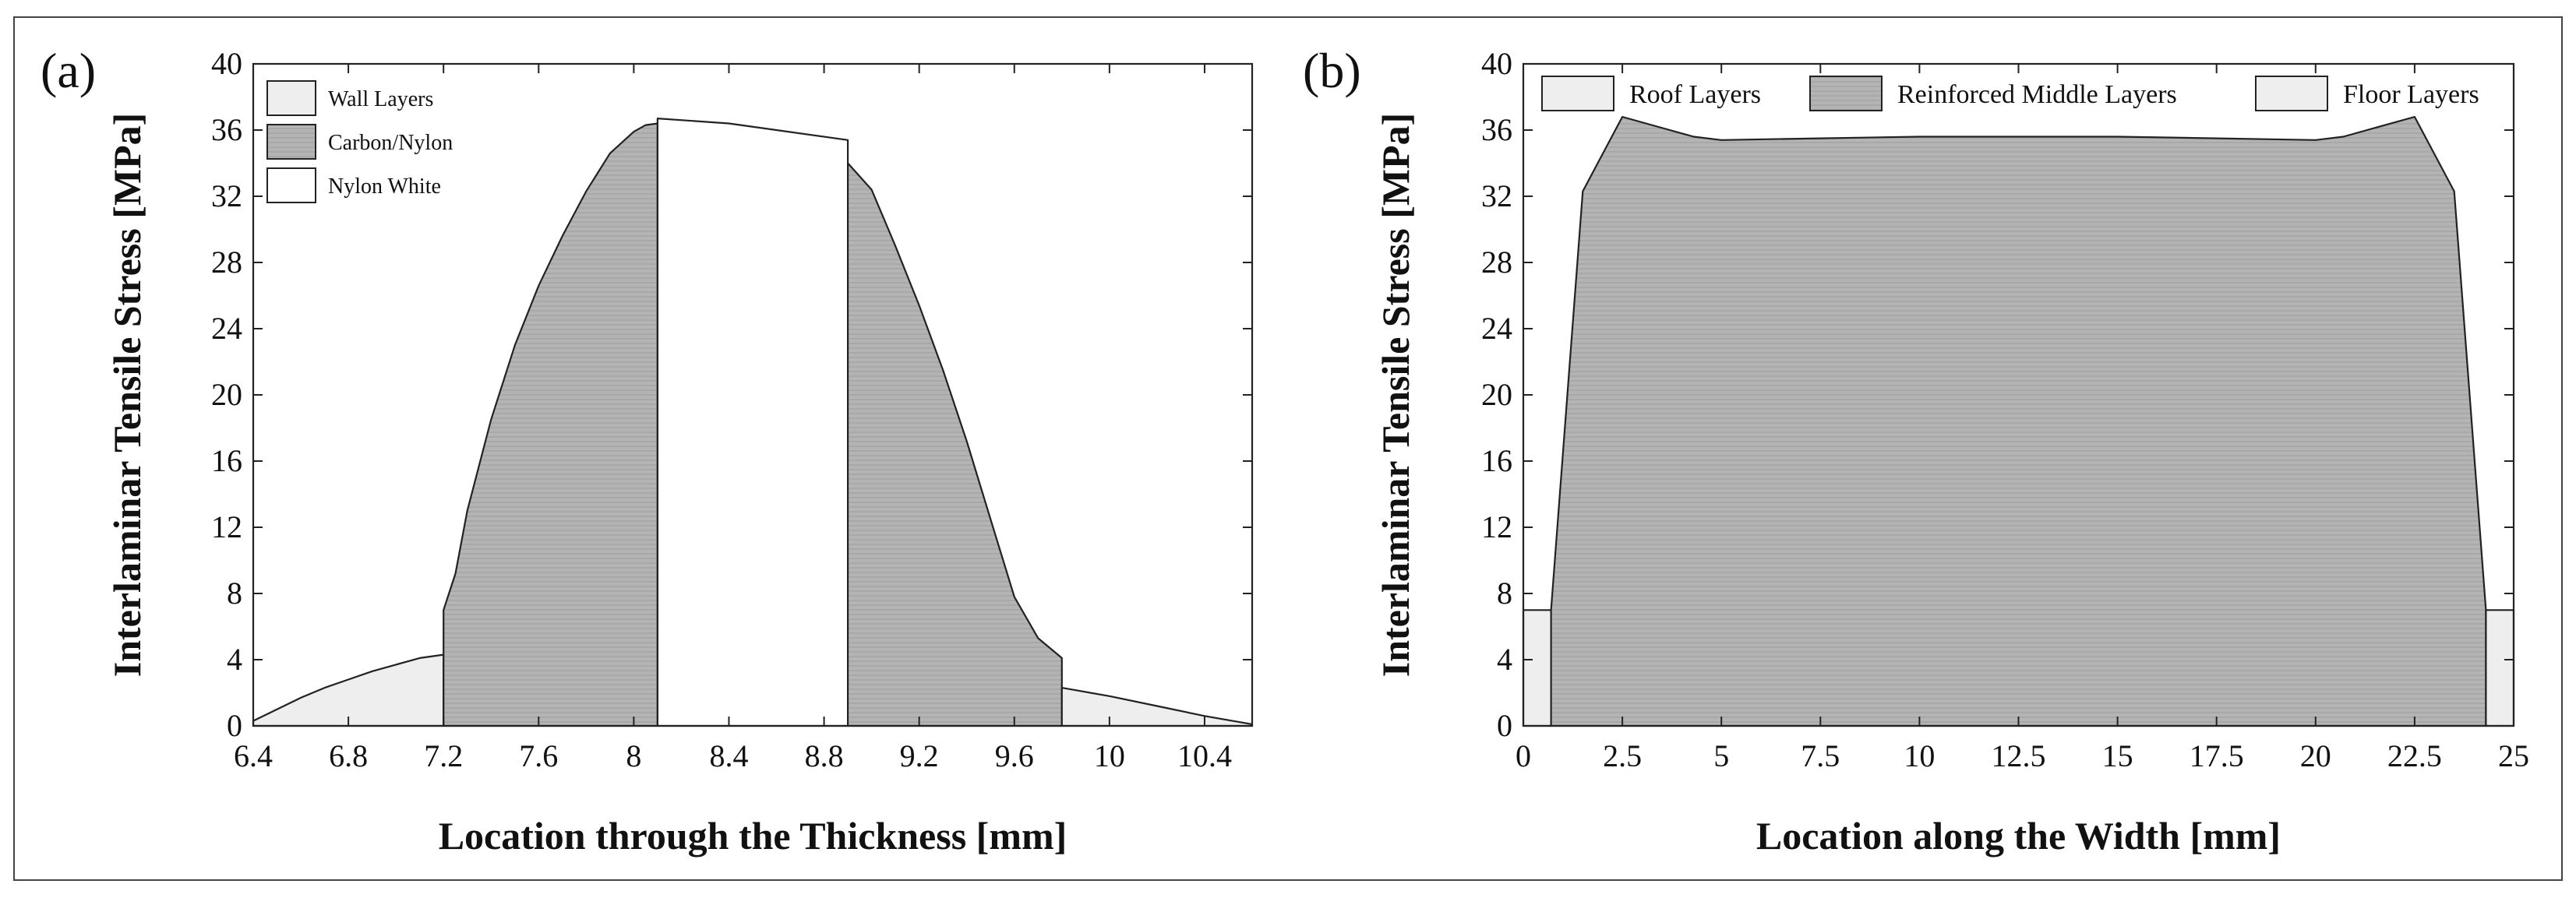 The width and height of the screenshot is (2576, 898). What do you see at coordinates (2315, 755) in the screenshot?
I see `x-tick-label: 20` at bounding box center [2315, 755].